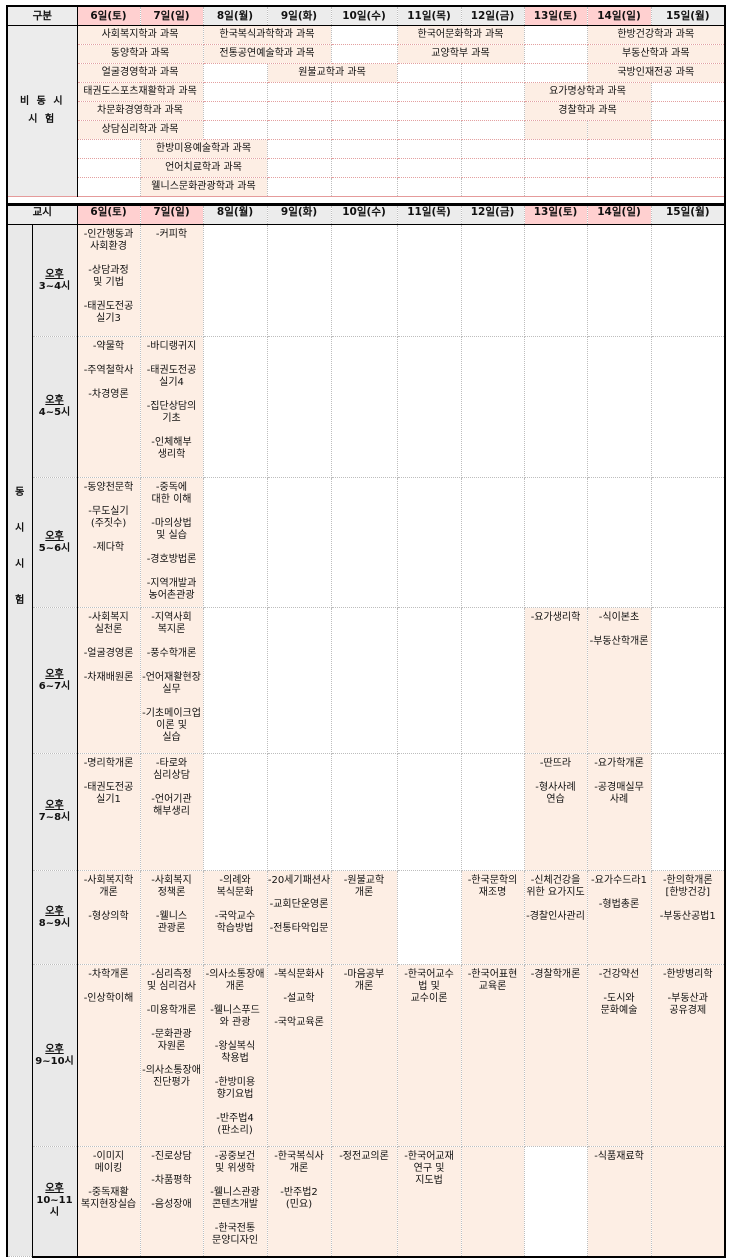  I want to click on schedule-row: 웰니스문화관광학과 과목, so click(366, 187).